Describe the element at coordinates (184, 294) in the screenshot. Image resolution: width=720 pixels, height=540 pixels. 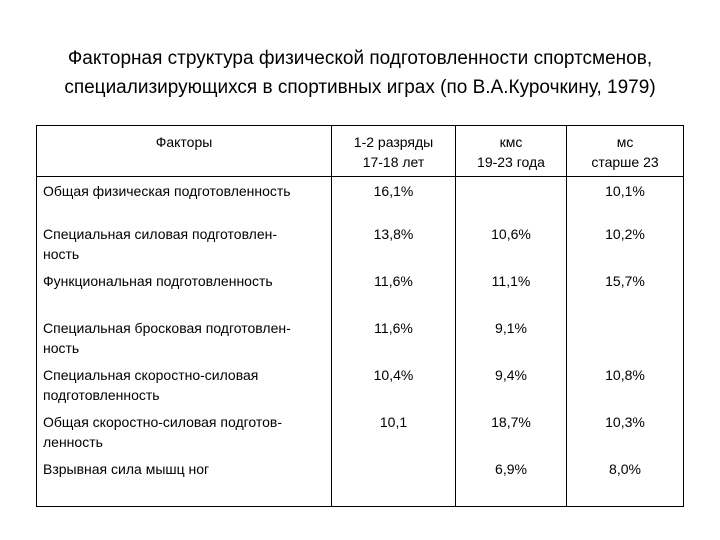
I see `factor-cell: Функциональная подготовленность` at that location.